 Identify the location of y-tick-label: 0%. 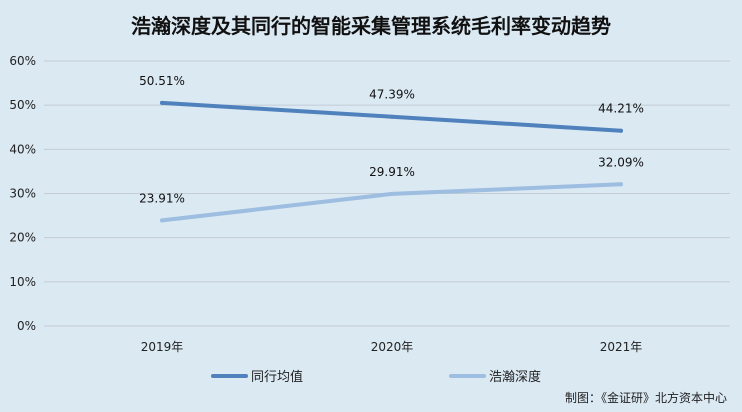
(26, 326).